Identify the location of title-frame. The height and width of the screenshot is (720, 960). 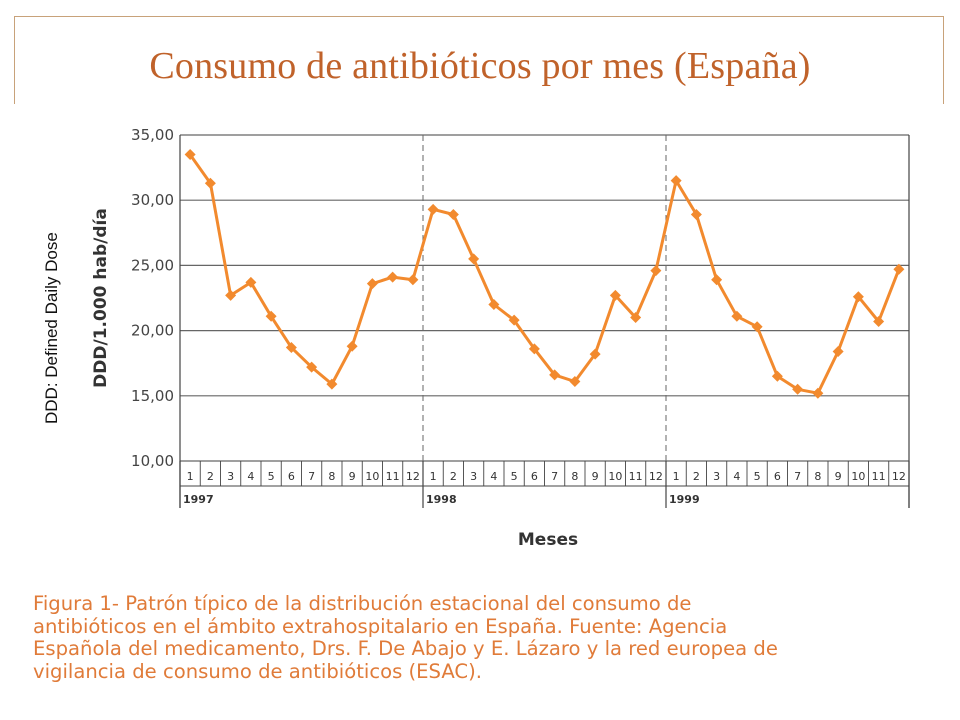
(479, 60).